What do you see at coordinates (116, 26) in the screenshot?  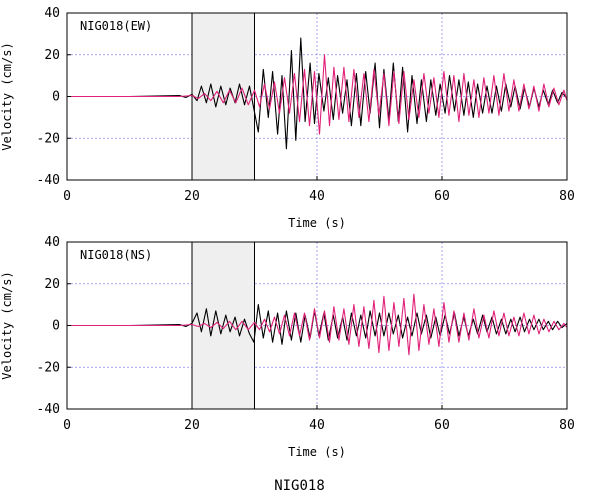 I see `panel-title: NIG018(EW)` at bounding box center [116, 26].